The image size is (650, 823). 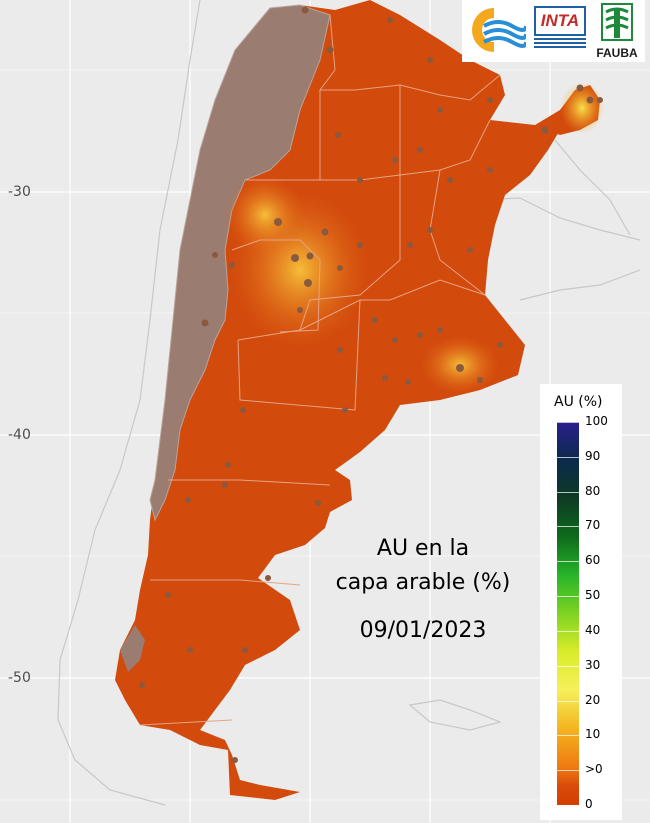 I want to click on legend-label: 60, so click(x=593, y=560).